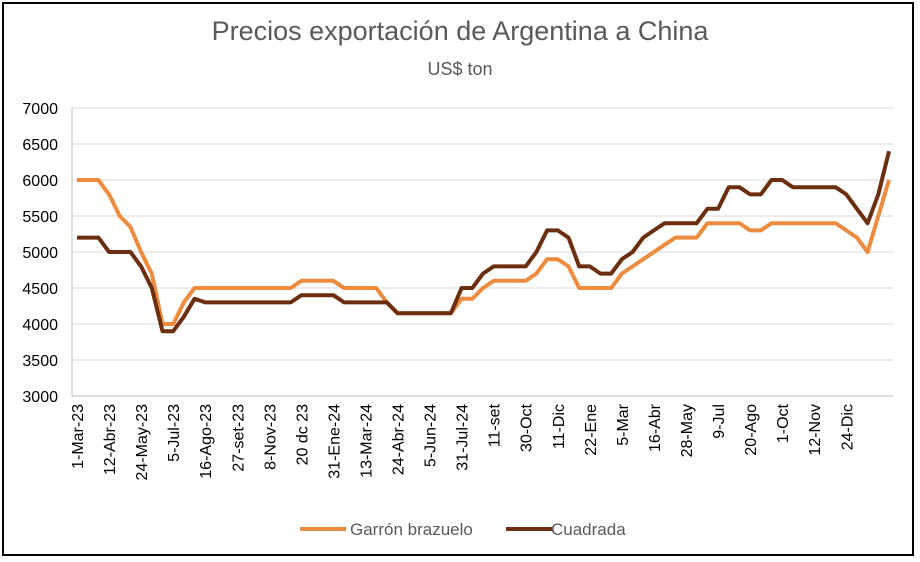 The height and width of the screenshot is (562, 920). Describe the element at coordinates (495, 425) in the screenshot. I see `x-tick-label: 11-set` at that location.